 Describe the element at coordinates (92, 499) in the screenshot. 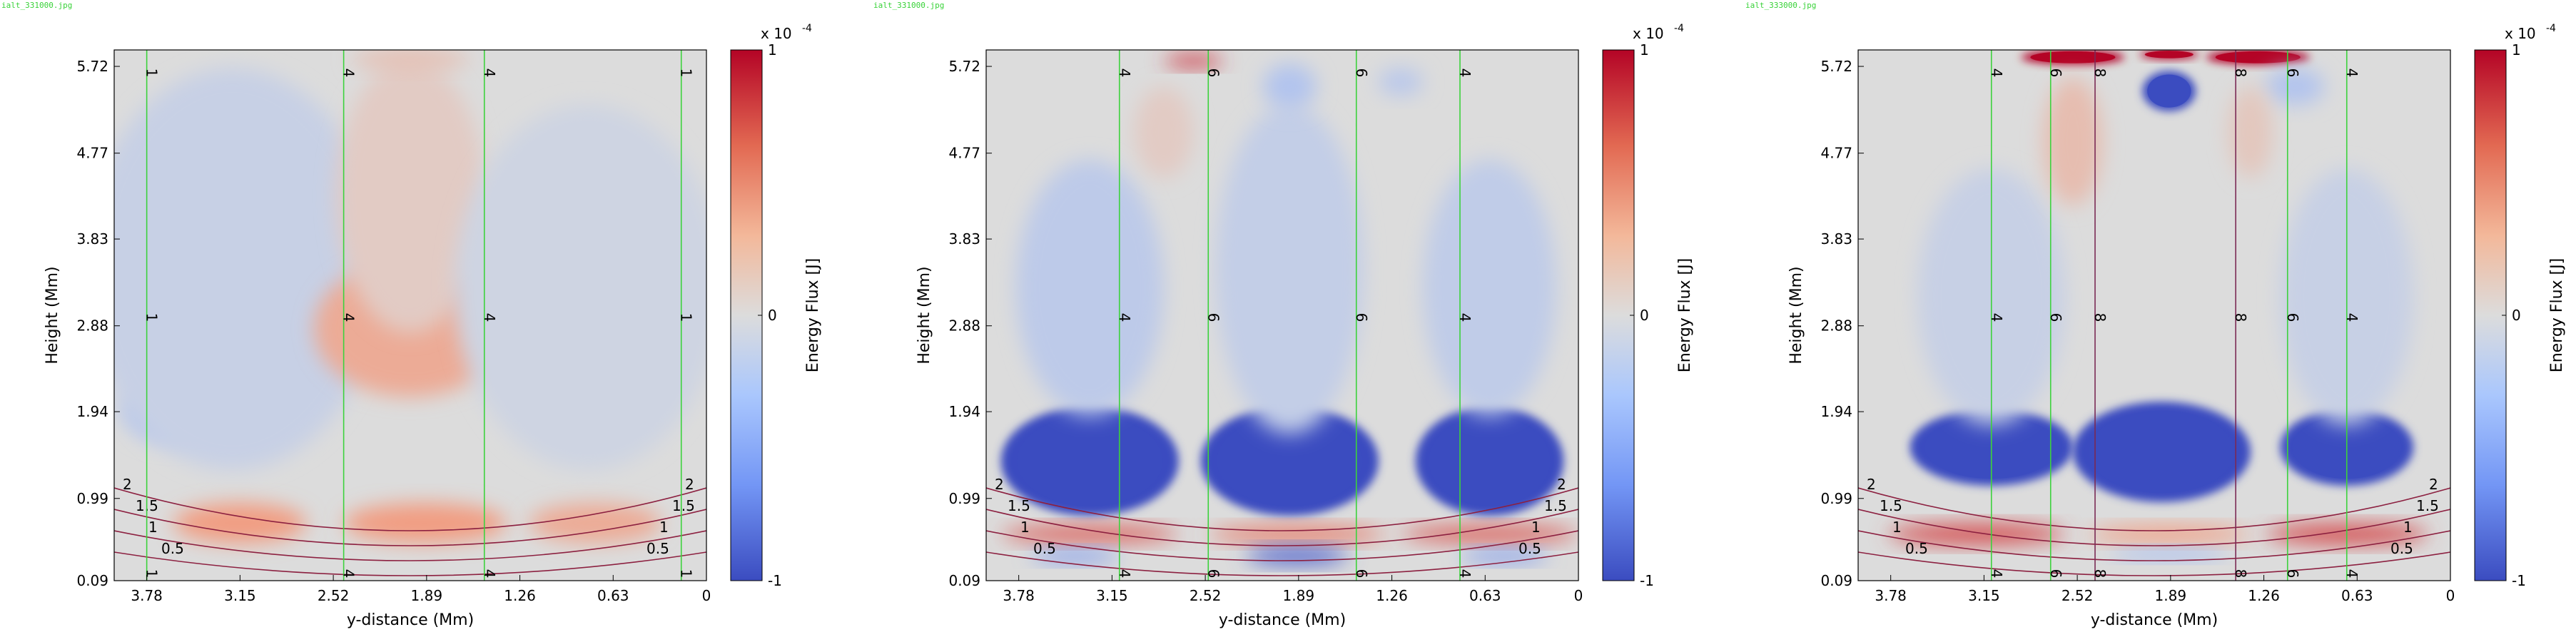

I see `y-tick-label: 0.99` at that location.